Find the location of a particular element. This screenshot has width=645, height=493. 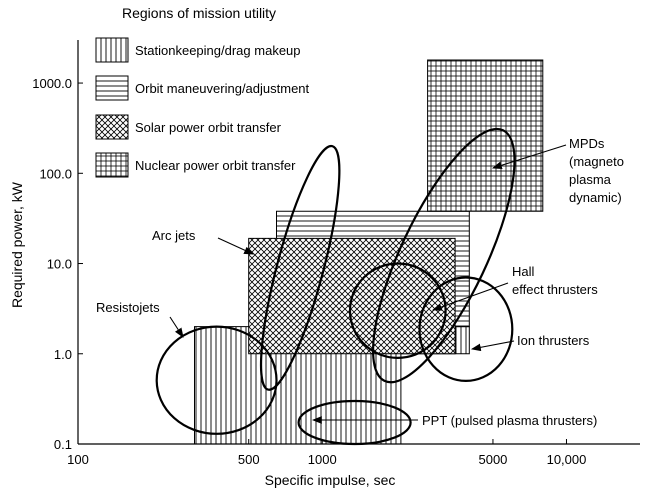

y-tick-label-100: 100.0 is located at coordinates (55, 173).